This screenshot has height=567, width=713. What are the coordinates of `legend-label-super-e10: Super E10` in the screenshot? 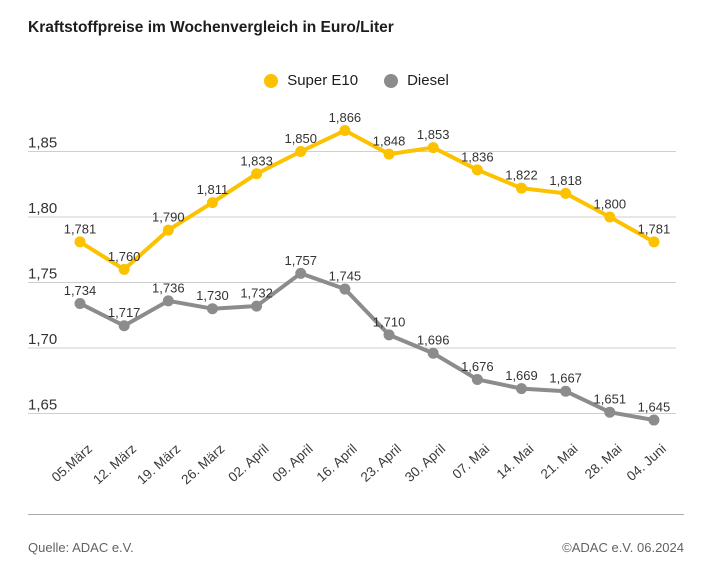 It's located at (323, 80).